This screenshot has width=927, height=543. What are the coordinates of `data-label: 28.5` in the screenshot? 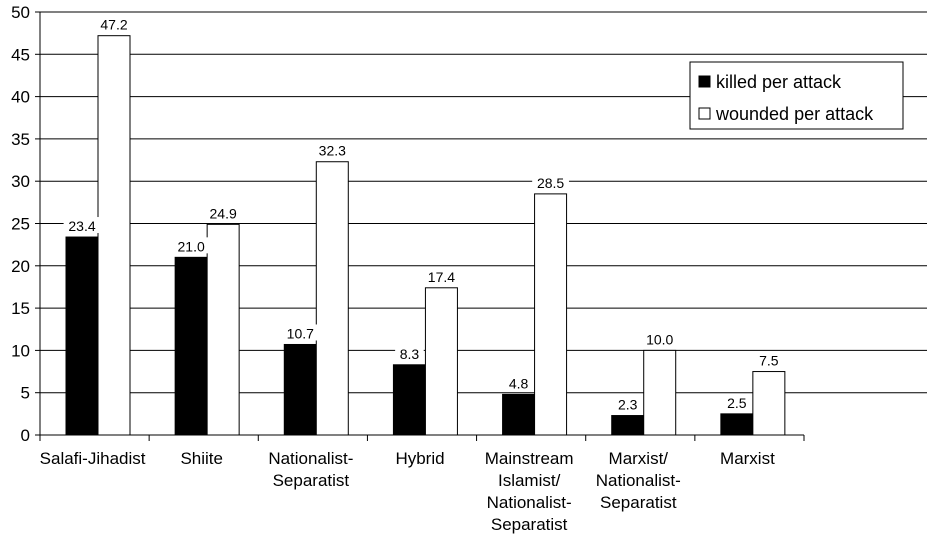 It's located at (550, 183).